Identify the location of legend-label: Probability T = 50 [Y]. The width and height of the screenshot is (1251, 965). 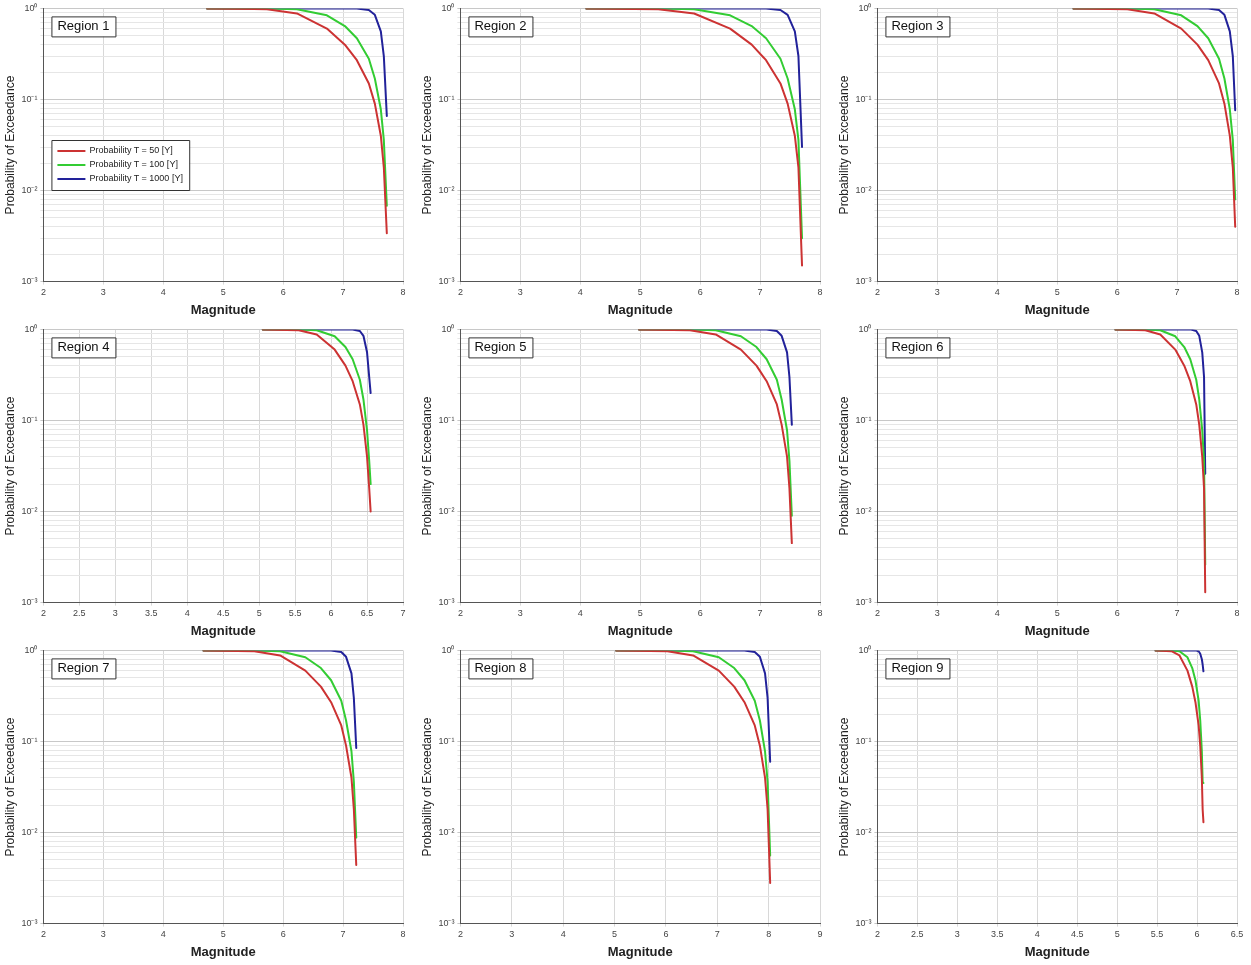
(131, 150).